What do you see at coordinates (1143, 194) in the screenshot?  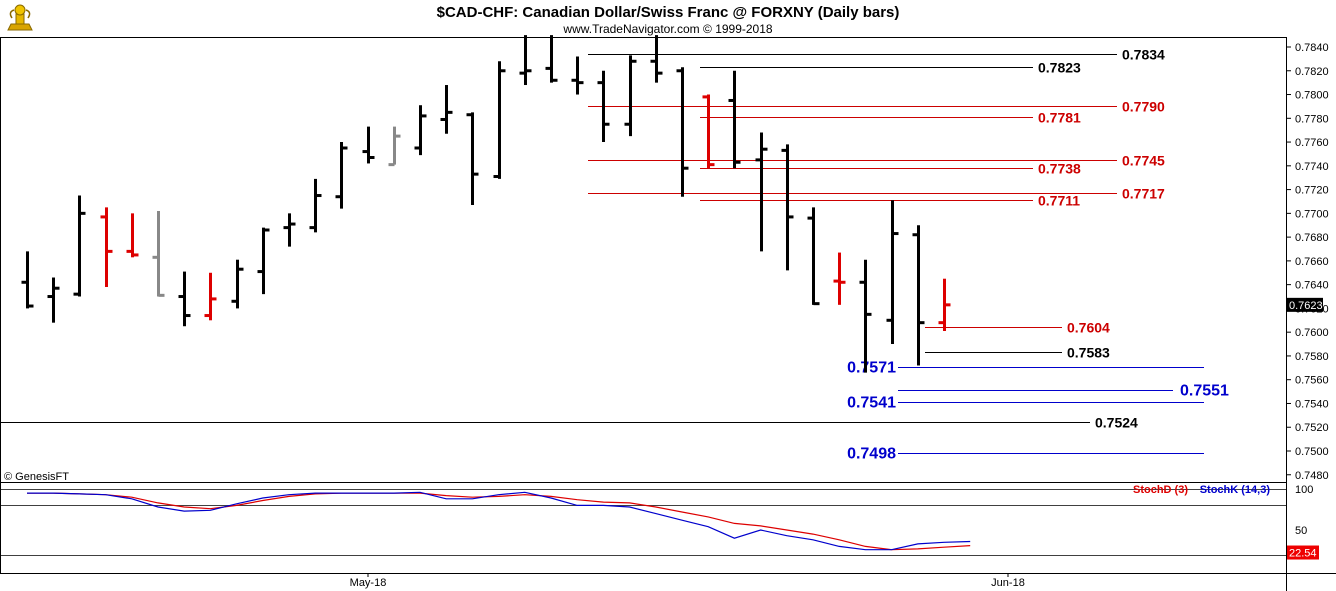 I see `level-label: 0.7717` at bounding box center [1143, 194].